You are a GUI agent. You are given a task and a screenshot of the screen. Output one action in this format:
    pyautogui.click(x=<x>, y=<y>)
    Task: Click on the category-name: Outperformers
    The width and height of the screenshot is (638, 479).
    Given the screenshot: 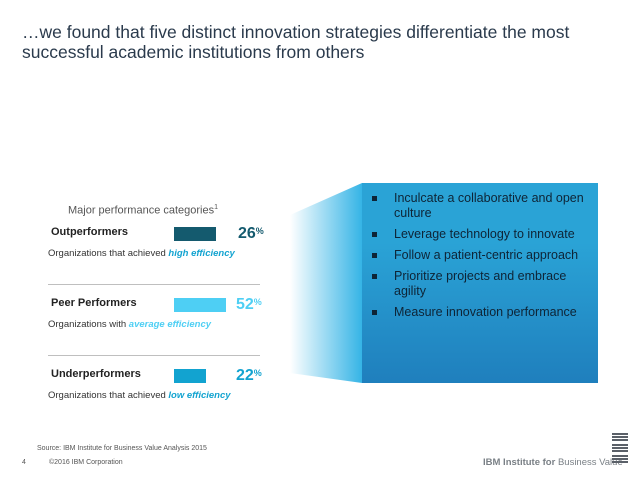 What is the action you would take?
    pyautogui.click(x=90, y=232)
    